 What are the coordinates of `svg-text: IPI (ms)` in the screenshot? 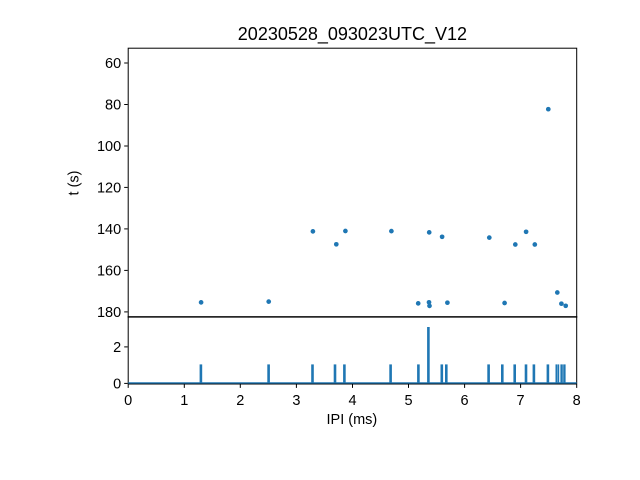 It's located at (352, 420).